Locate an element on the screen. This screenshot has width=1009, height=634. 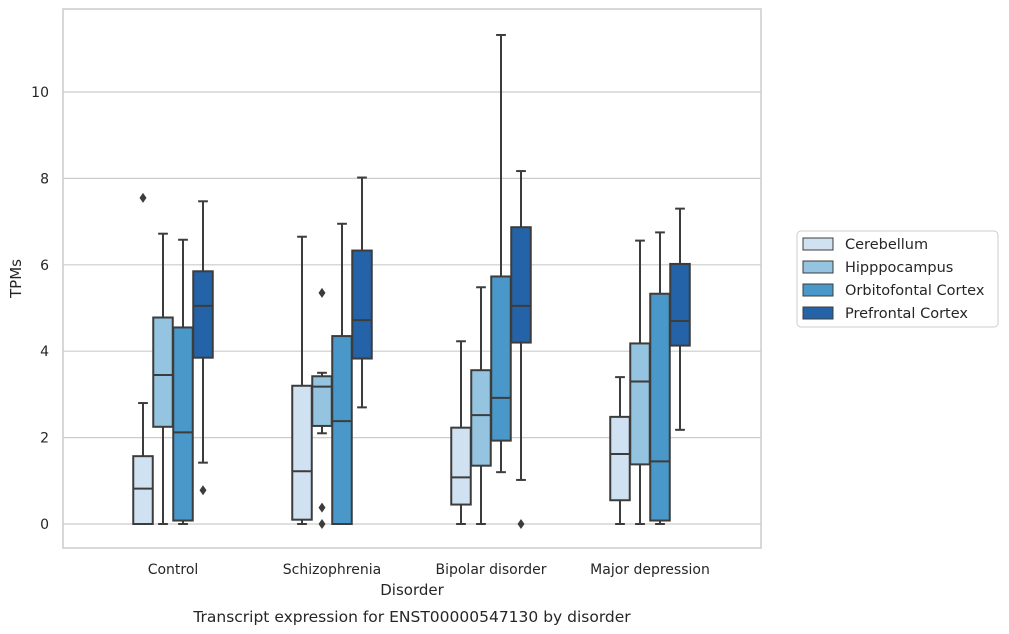
legend-frame is located at coordinates (897, 279).